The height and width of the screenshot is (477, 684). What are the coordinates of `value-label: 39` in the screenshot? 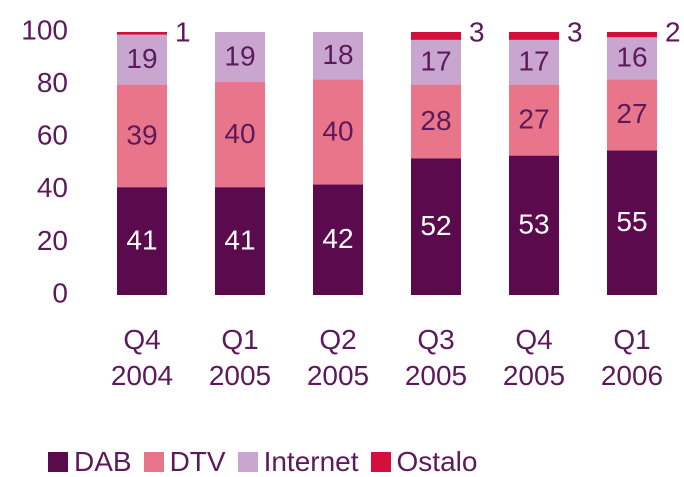 It's located at (141, 134).